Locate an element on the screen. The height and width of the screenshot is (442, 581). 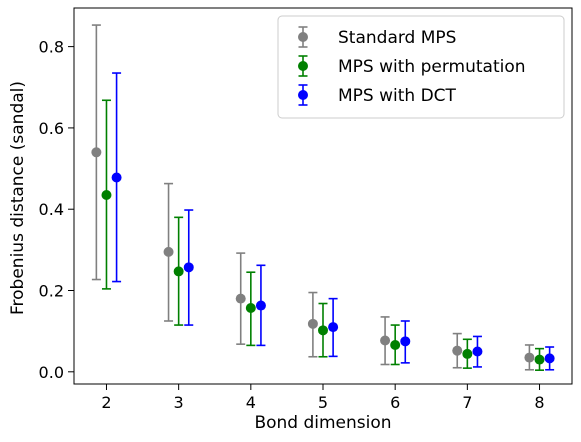
y-axis-label: Frobenius distance (sandal) is located at coordinates (18, 198).